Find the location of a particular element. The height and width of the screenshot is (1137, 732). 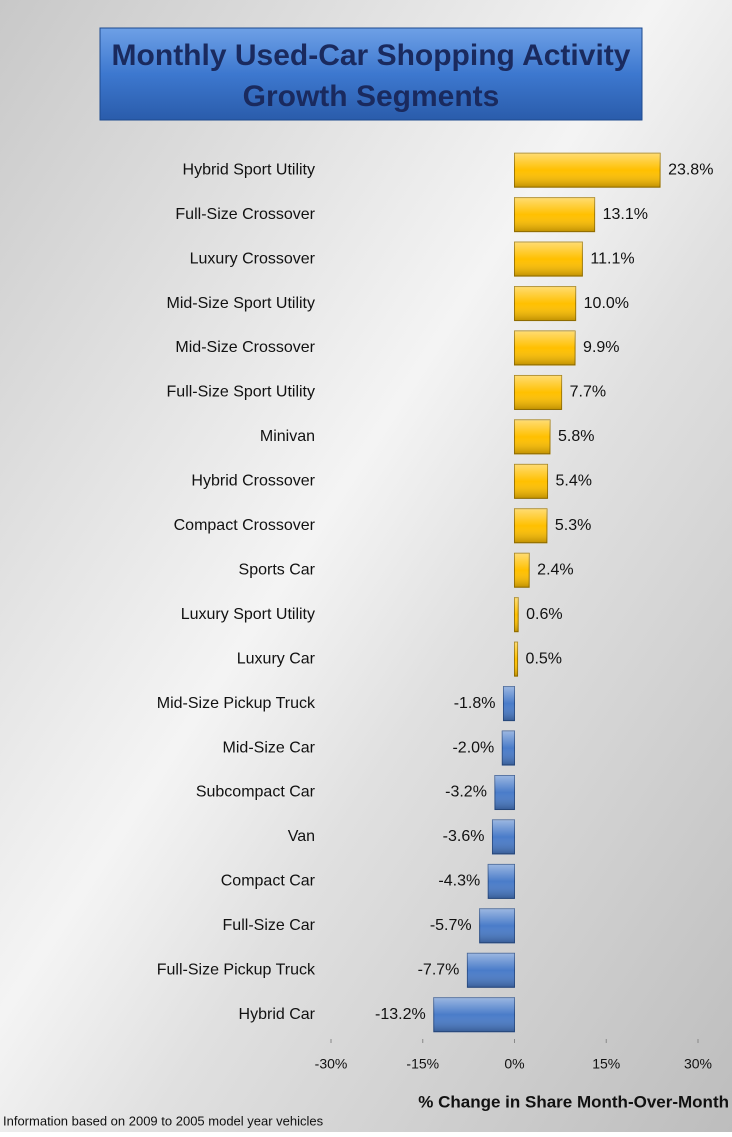

value-label: 0.6% is located at coordinates (544, 614).